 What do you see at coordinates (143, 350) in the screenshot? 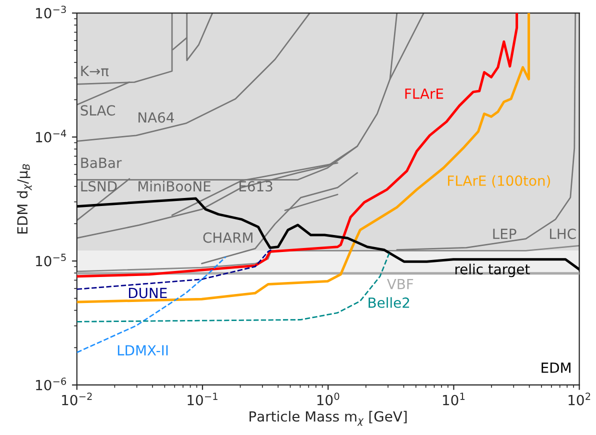
I see `series-label: LDMX-II` at bounding box center [143, 350].